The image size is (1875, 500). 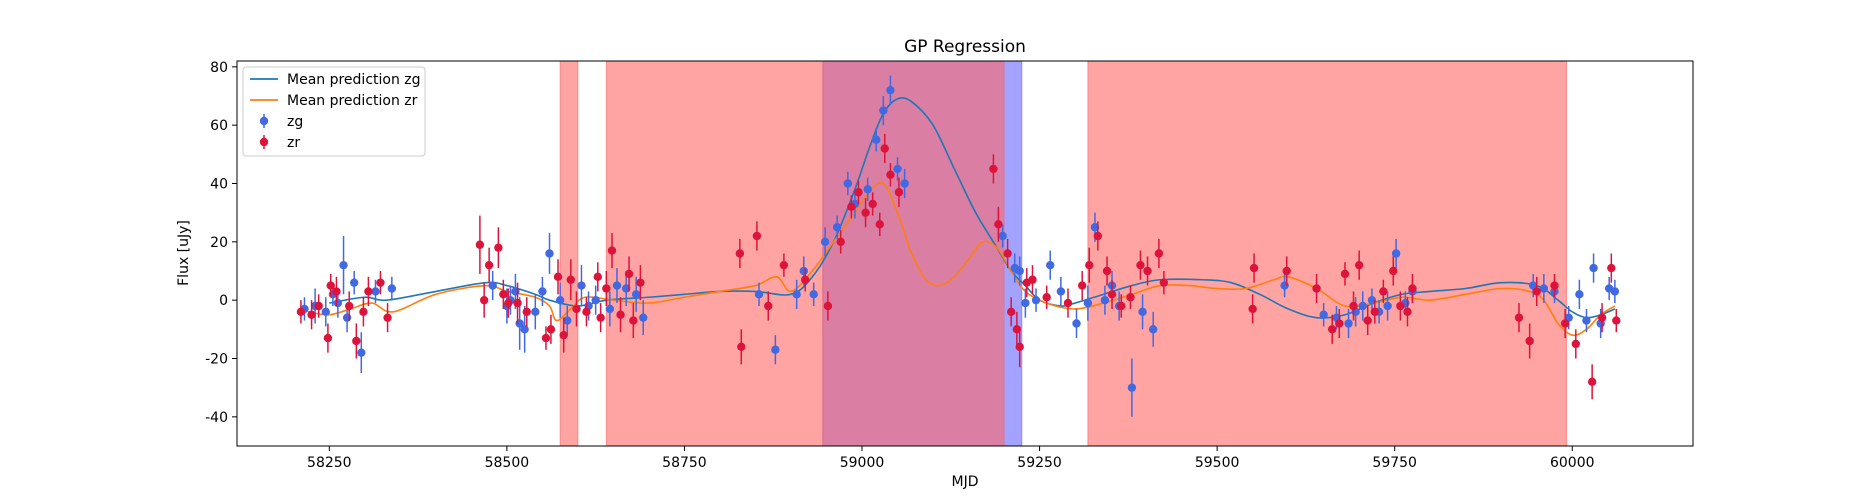 I want to click on y-axis: -40 -20 0 20 40 60 80, so click(x=221, y=243).